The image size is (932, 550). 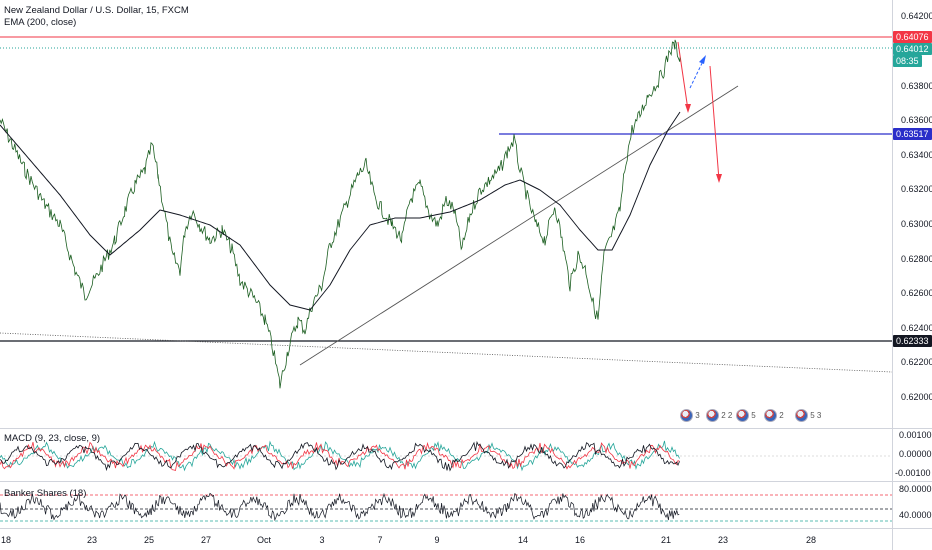 What do you see at coordinates (916, 86) in the screenshot?
I see `price-tick: 0.63800` at bounding box center [916, 86].